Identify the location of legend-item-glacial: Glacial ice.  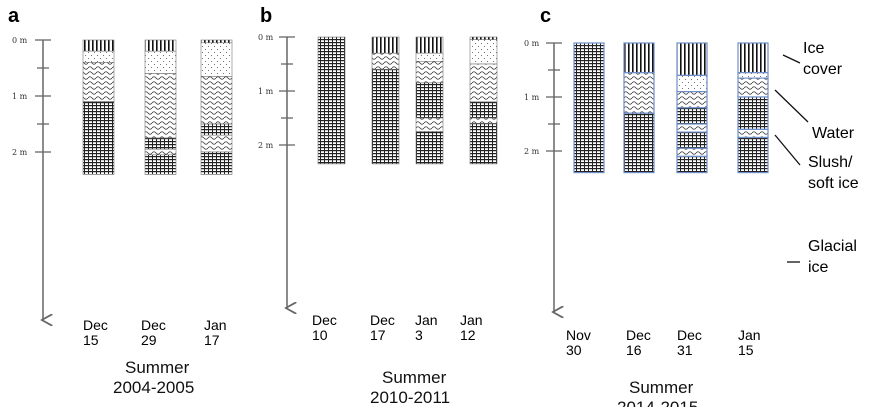
(822, 257).